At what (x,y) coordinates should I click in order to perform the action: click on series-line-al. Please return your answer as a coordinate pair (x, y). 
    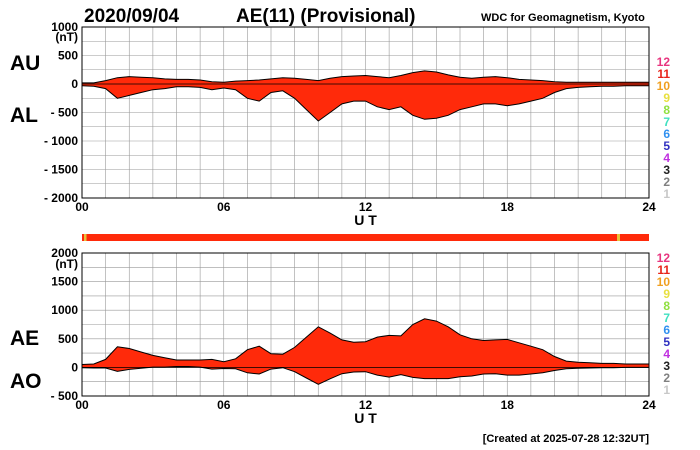
    Looking at the image, I should click on (365, 103).